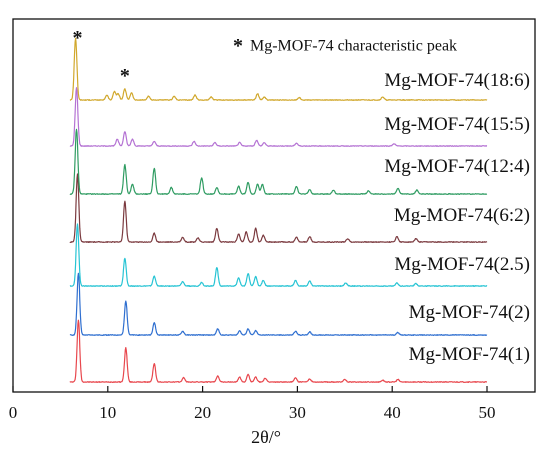 The image size is (550, 458). I want to click on x-axis-title: 2θ/°, so click(266, 437).